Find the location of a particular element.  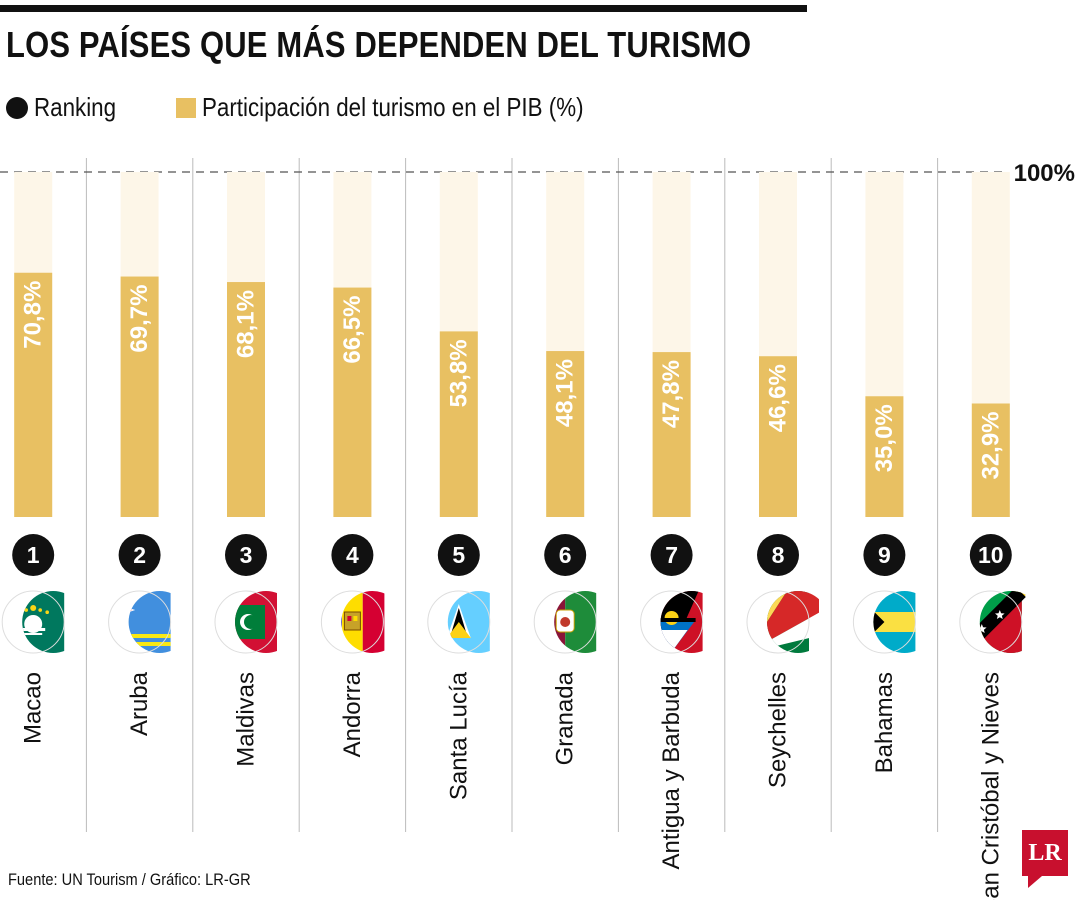

value-label: 35,0% is located at coordinates (884, 438).